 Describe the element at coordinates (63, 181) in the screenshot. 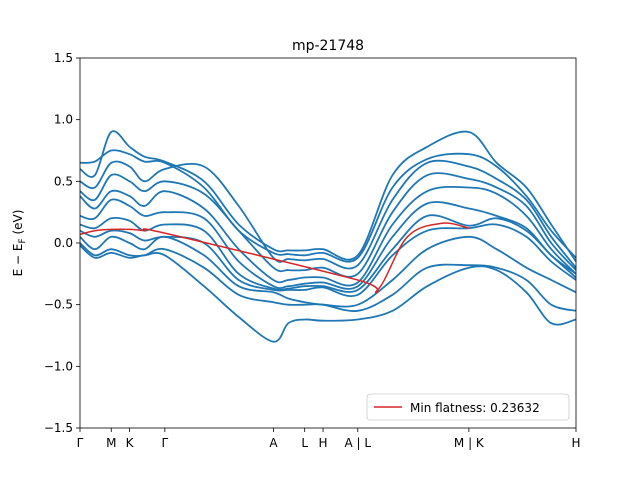

I see `y-tick-label: 0.5` at that location.